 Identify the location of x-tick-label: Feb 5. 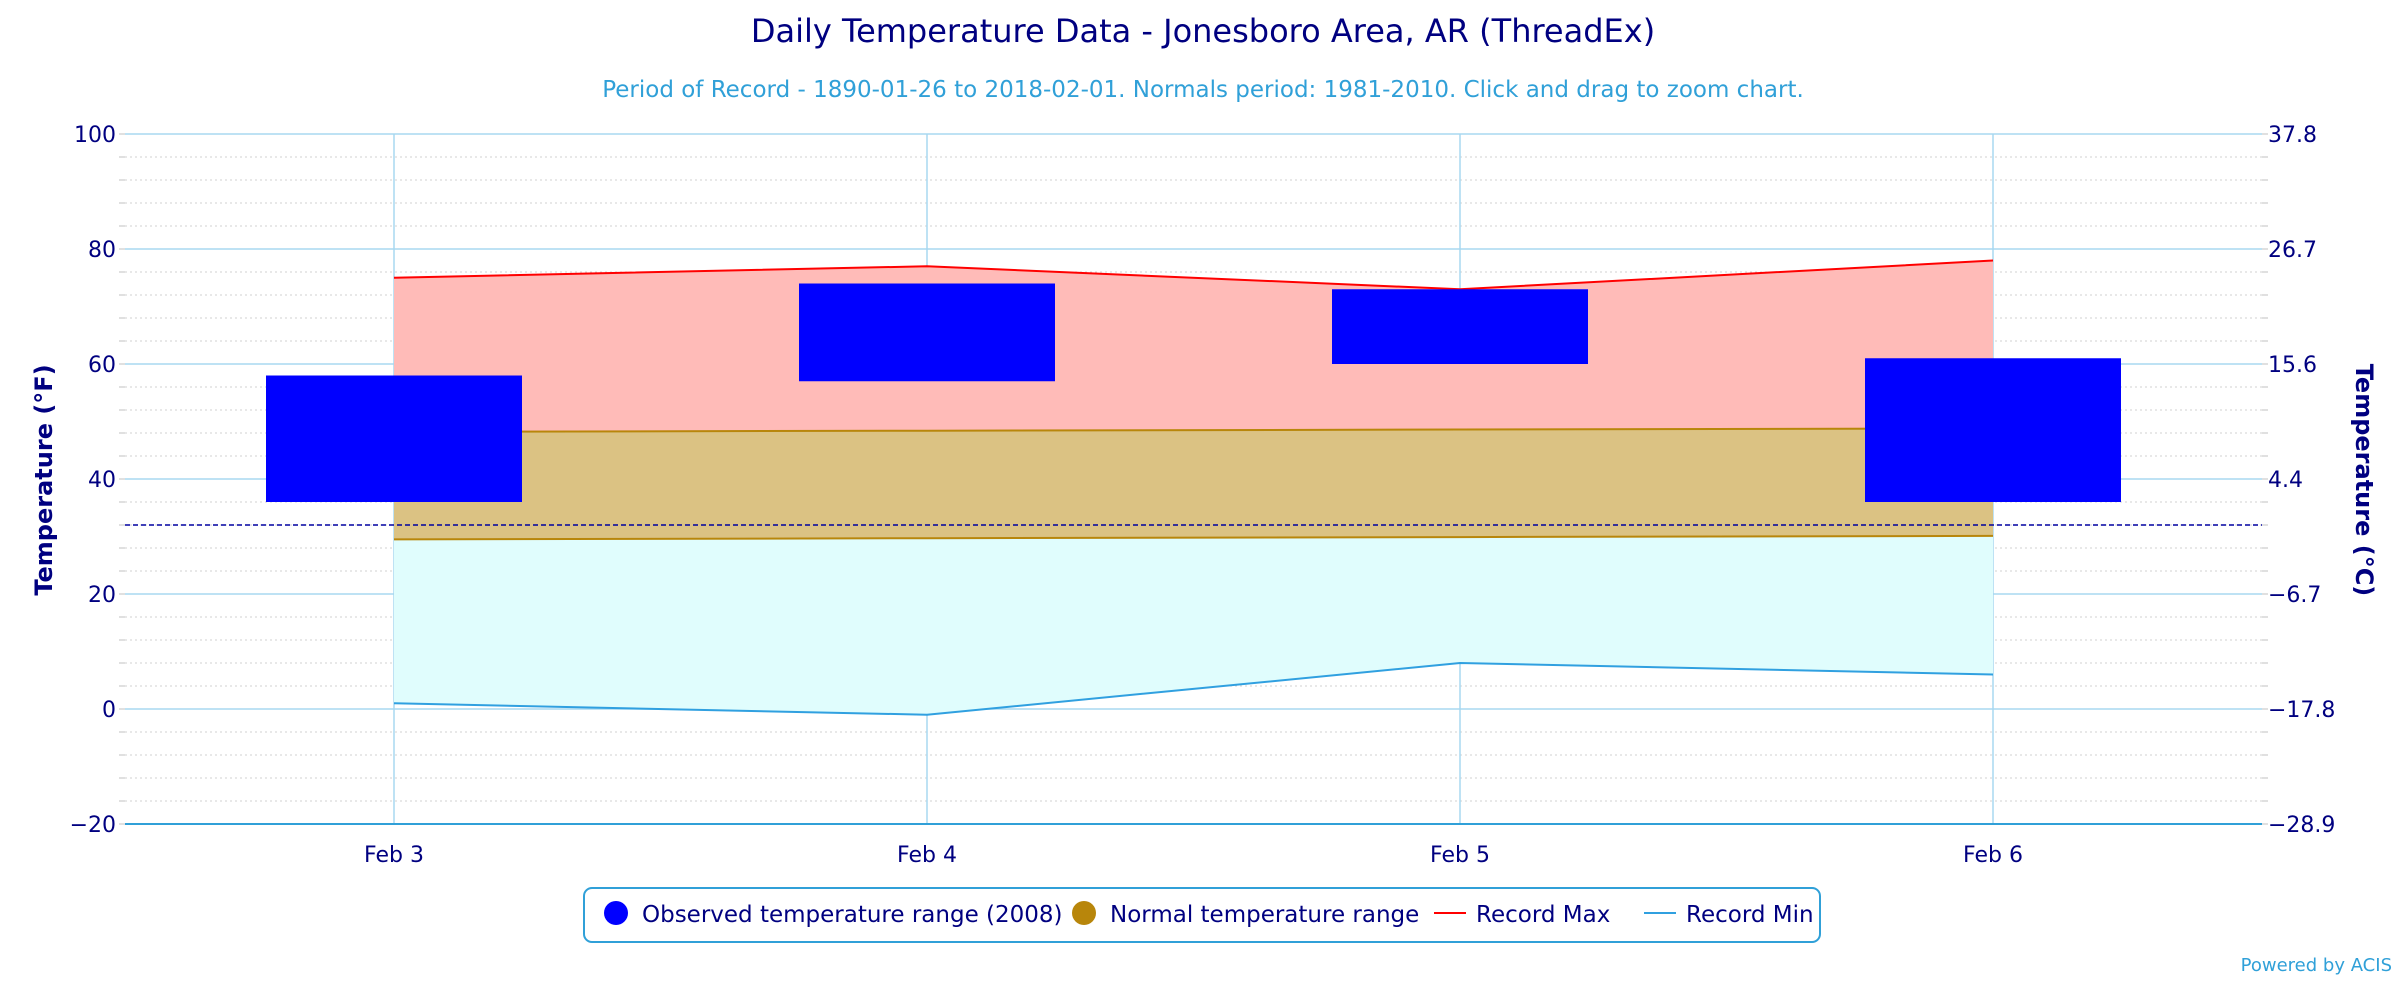
(1460, 855).